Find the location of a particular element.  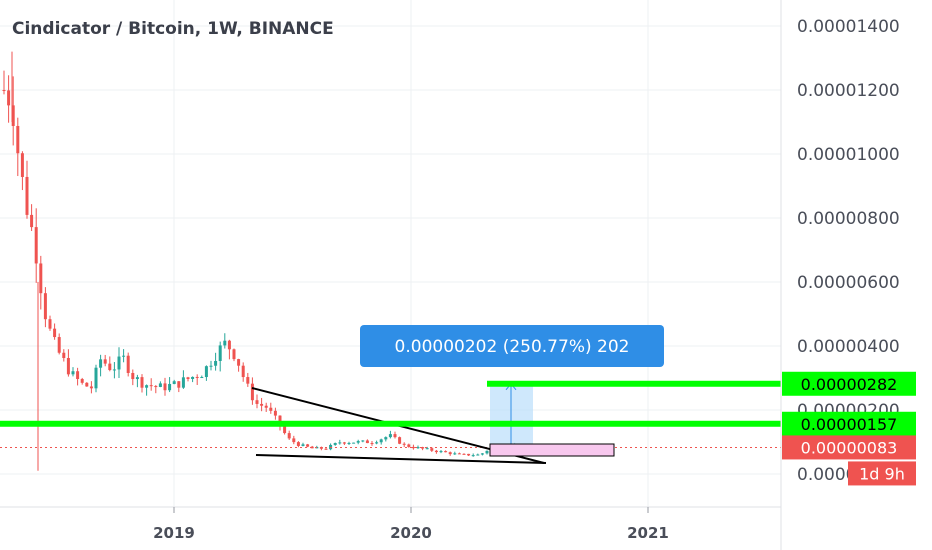

price-tick-label: 0.00001200 is located at coordinates (848, 91).